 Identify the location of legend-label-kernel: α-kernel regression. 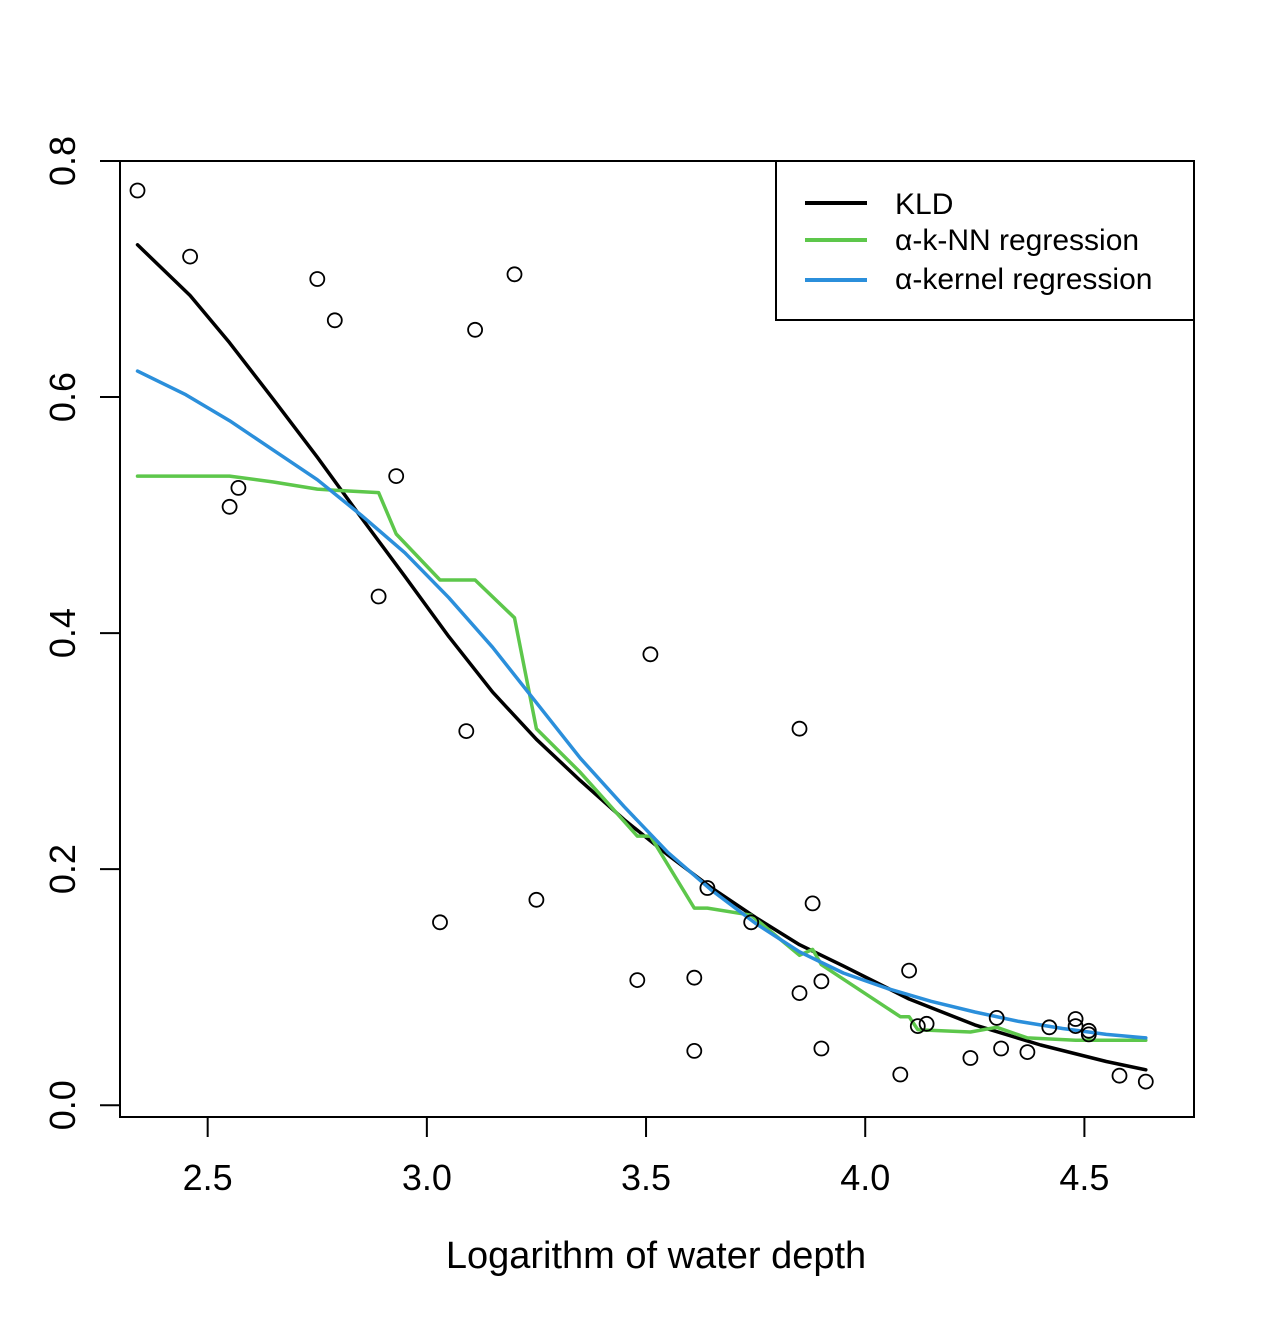
(1023, 279).